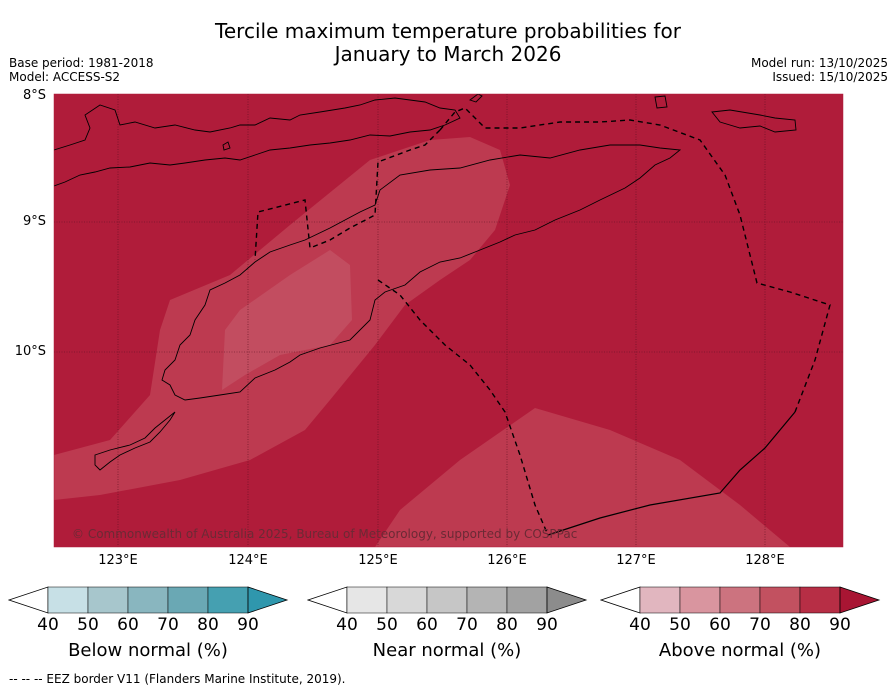  Describe the element at coordinates (507, 625) in the screenshot. I see `near-tick-label: 80` at that location.